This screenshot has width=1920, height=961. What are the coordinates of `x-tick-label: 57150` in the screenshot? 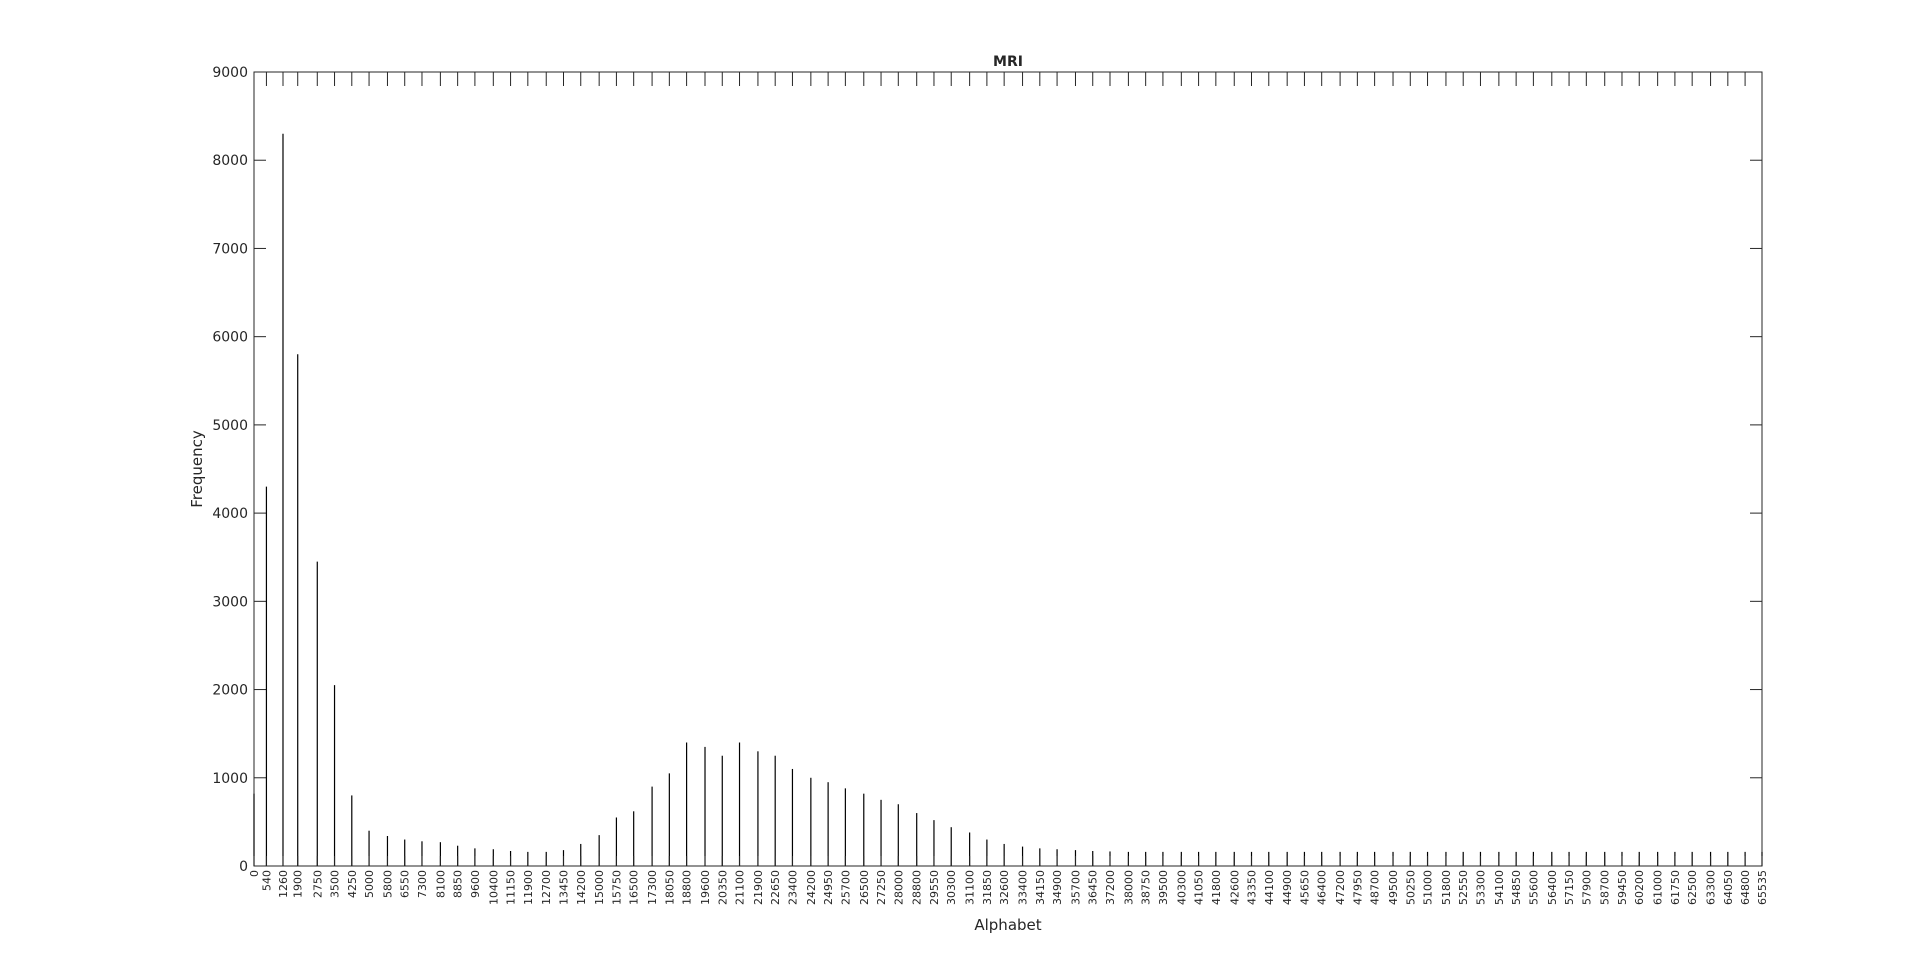 It's located at (1569, 887).